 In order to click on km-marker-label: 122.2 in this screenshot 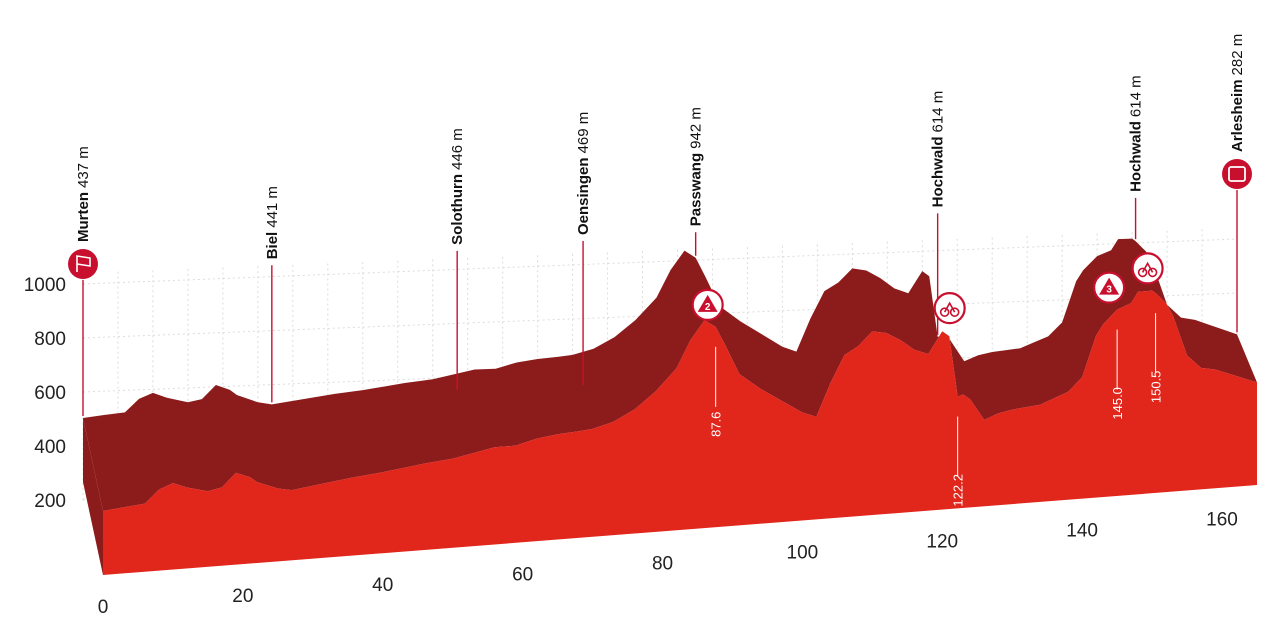, I will do `click(958, 490)`.